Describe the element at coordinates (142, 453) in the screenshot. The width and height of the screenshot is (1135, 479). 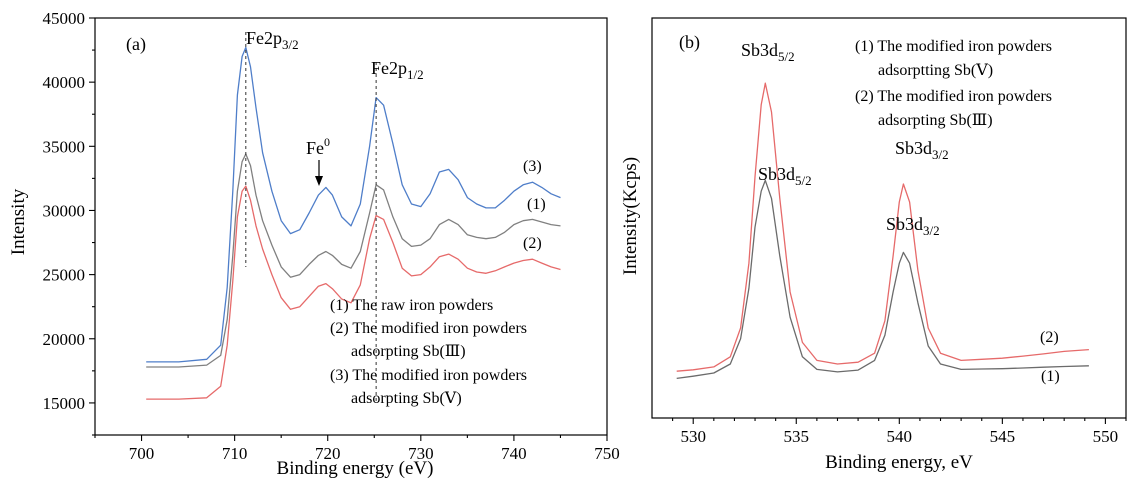
I see `x-tick-label-a: 700` at that location.